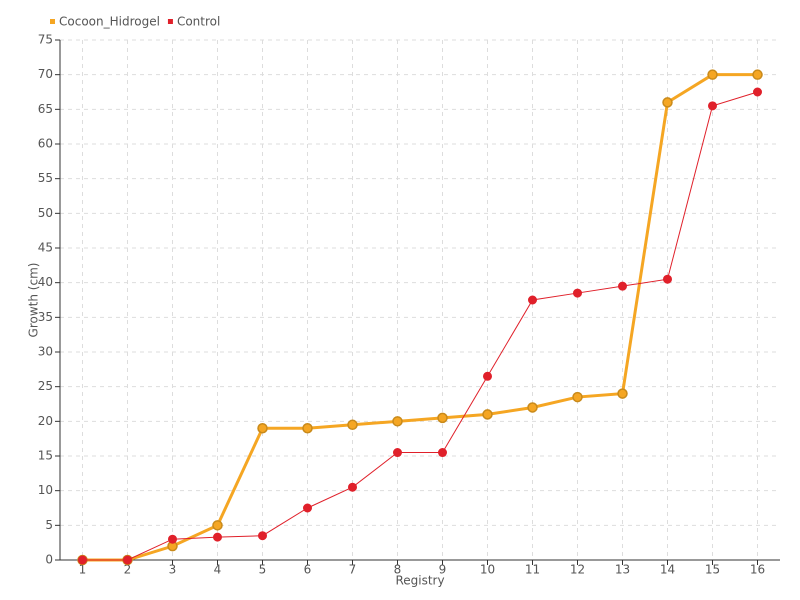  I want to click on y-tick-label: 40, so click(45, 282).